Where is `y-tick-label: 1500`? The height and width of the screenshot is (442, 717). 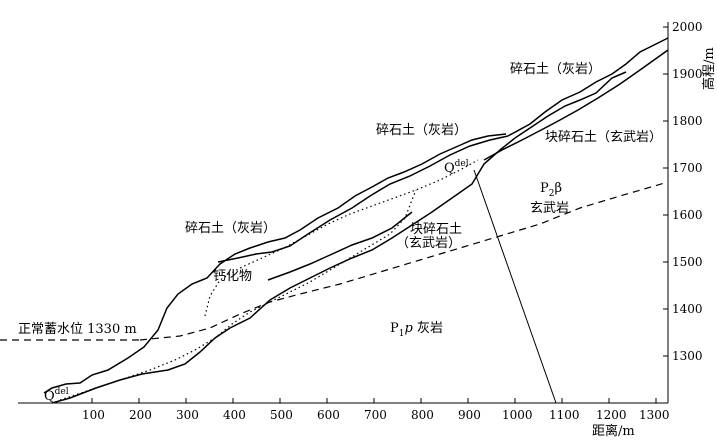
y-tick-label: 1500 is located at coordinates (687, 262).